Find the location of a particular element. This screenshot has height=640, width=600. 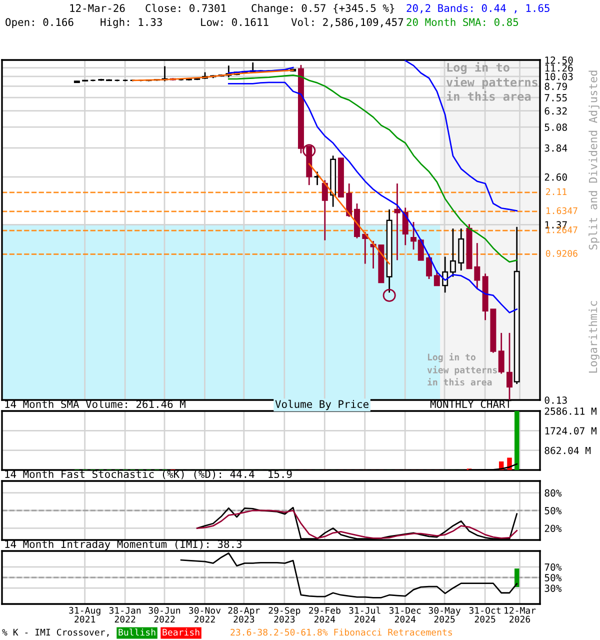

text: Split and Dividend Adjusted is located at coordinates (594, 160).